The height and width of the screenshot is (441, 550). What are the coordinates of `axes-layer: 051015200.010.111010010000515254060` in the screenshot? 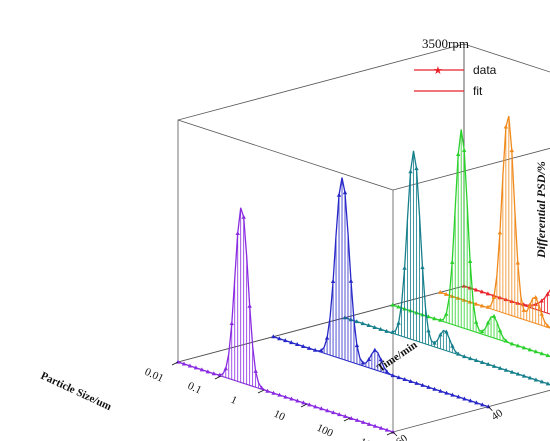 It's located at (324, 401).